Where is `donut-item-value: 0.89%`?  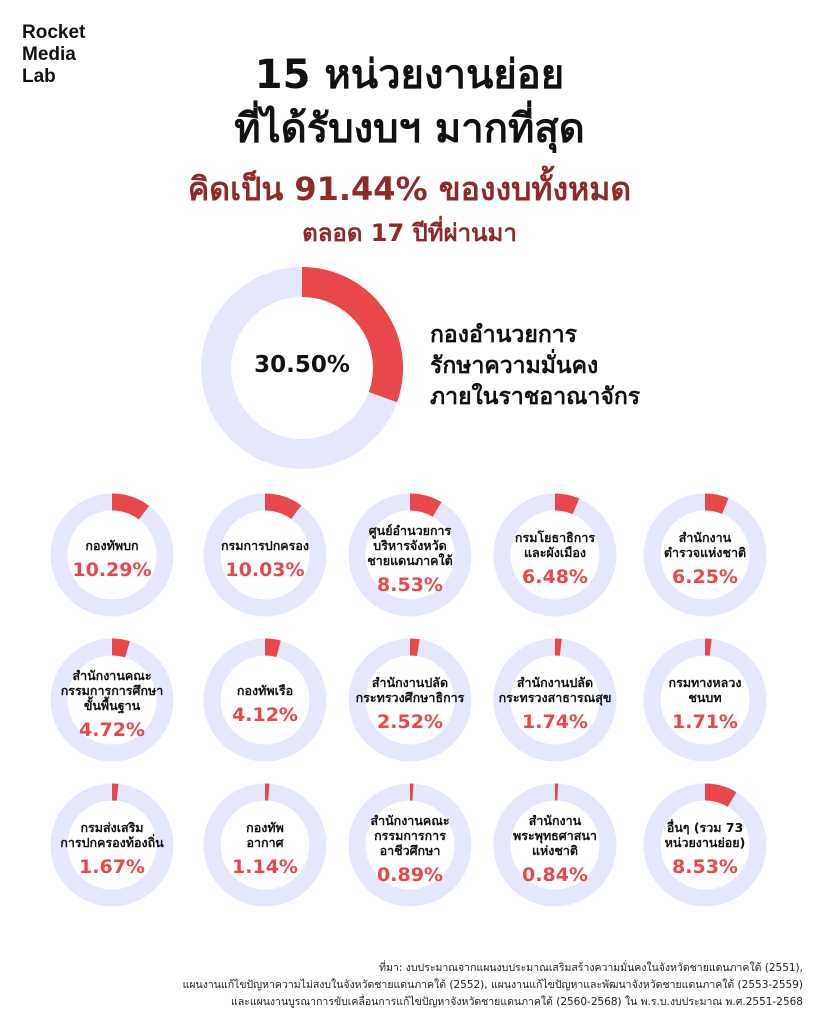
donut-item-value: 0.89% is located at coordinates (410, 874).